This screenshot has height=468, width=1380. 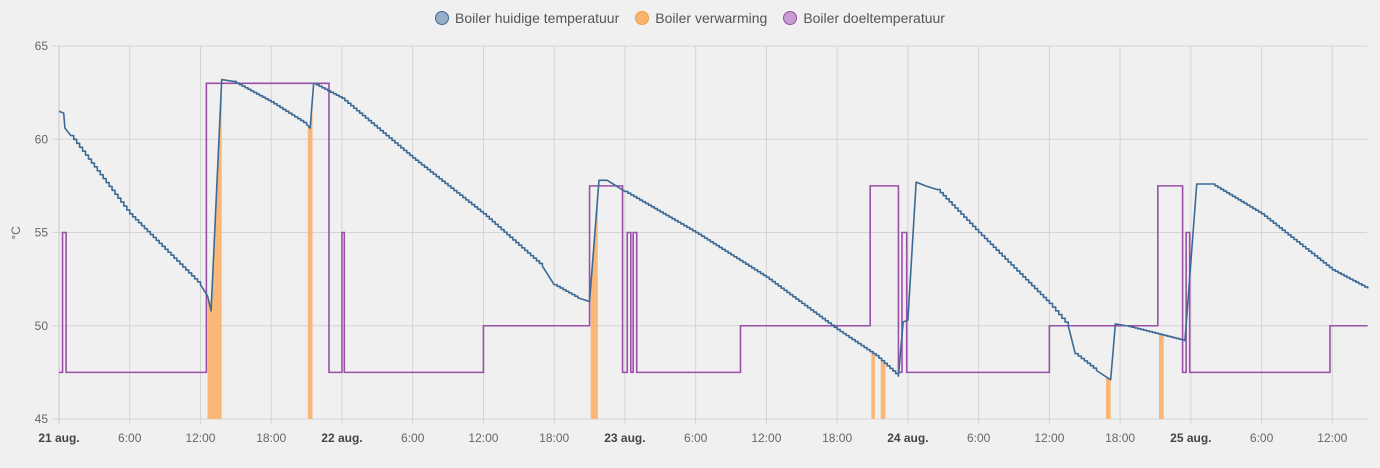 What do you see at coordinates (16, 233) in the screenshot?
I see `y-axis-label: °C` at bounding box center [16, 233].